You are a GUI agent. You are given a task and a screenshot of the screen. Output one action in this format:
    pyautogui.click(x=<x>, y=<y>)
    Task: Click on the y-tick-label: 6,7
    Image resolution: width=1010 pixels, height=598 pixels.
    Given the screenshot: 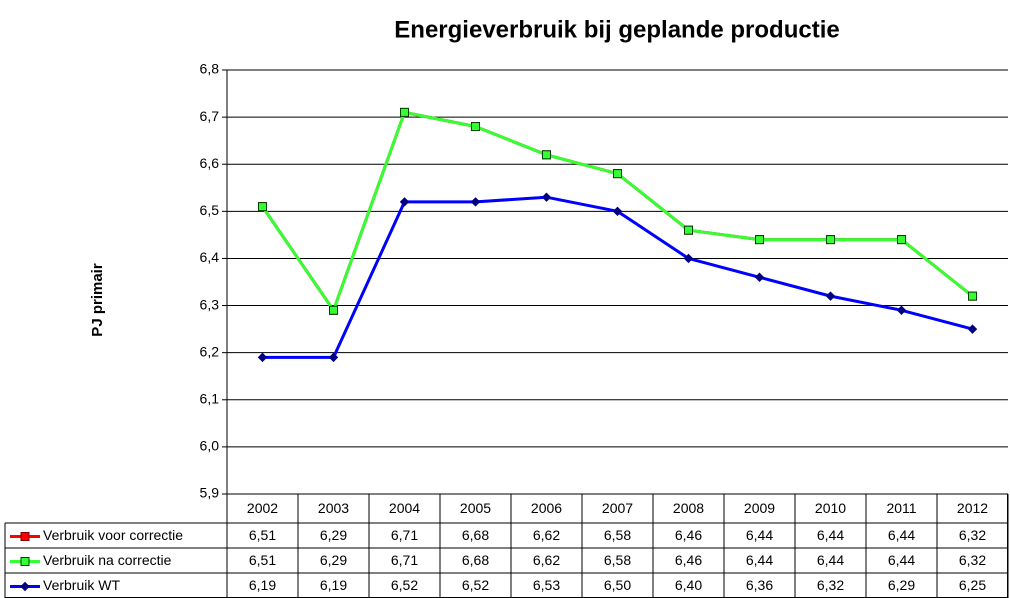 What is the action you would take?
    pyautogui.click(x=210, y=116)
    